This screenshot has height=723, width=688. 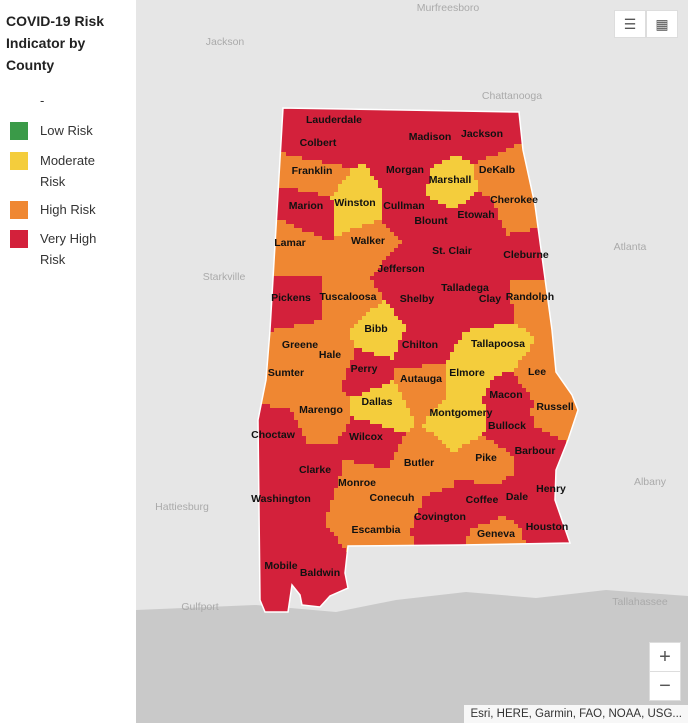 What do you see at coordinates (42, 100) in the screenshot?
I see `legend-label: -` at bounding box center [42, 100].